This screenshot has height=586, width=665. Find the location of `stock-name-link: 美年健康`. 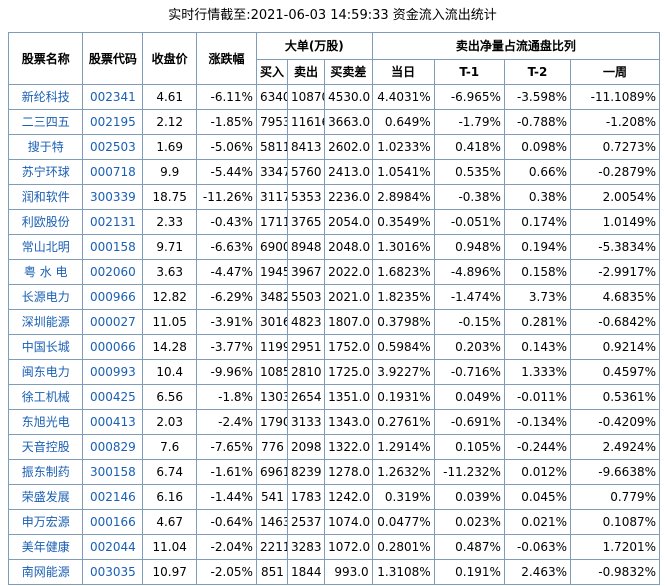

stock-name-link: 美年健康 is located at coordinates (45, 547).